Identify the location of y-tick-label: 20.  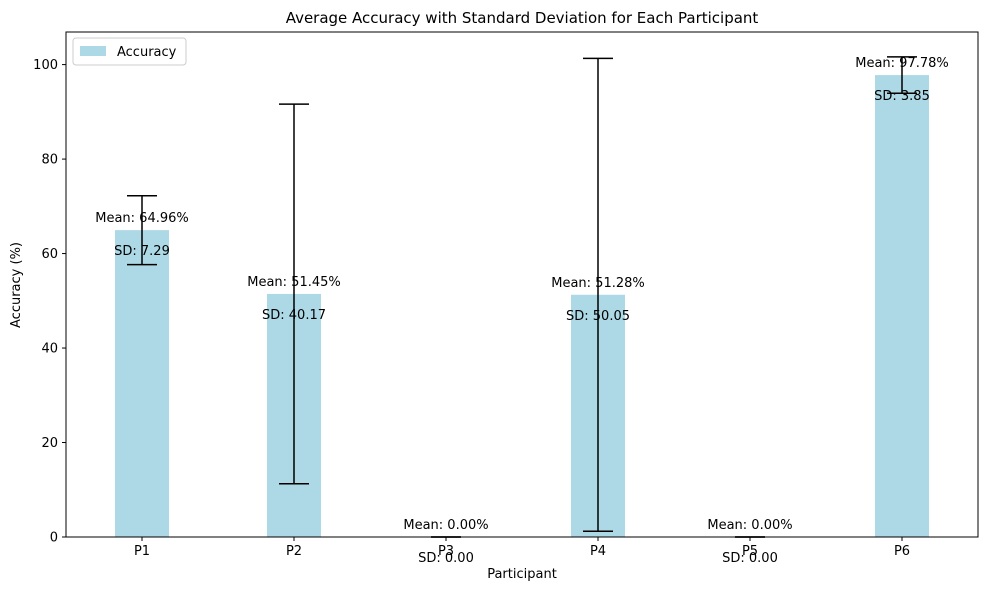
(49, 443).